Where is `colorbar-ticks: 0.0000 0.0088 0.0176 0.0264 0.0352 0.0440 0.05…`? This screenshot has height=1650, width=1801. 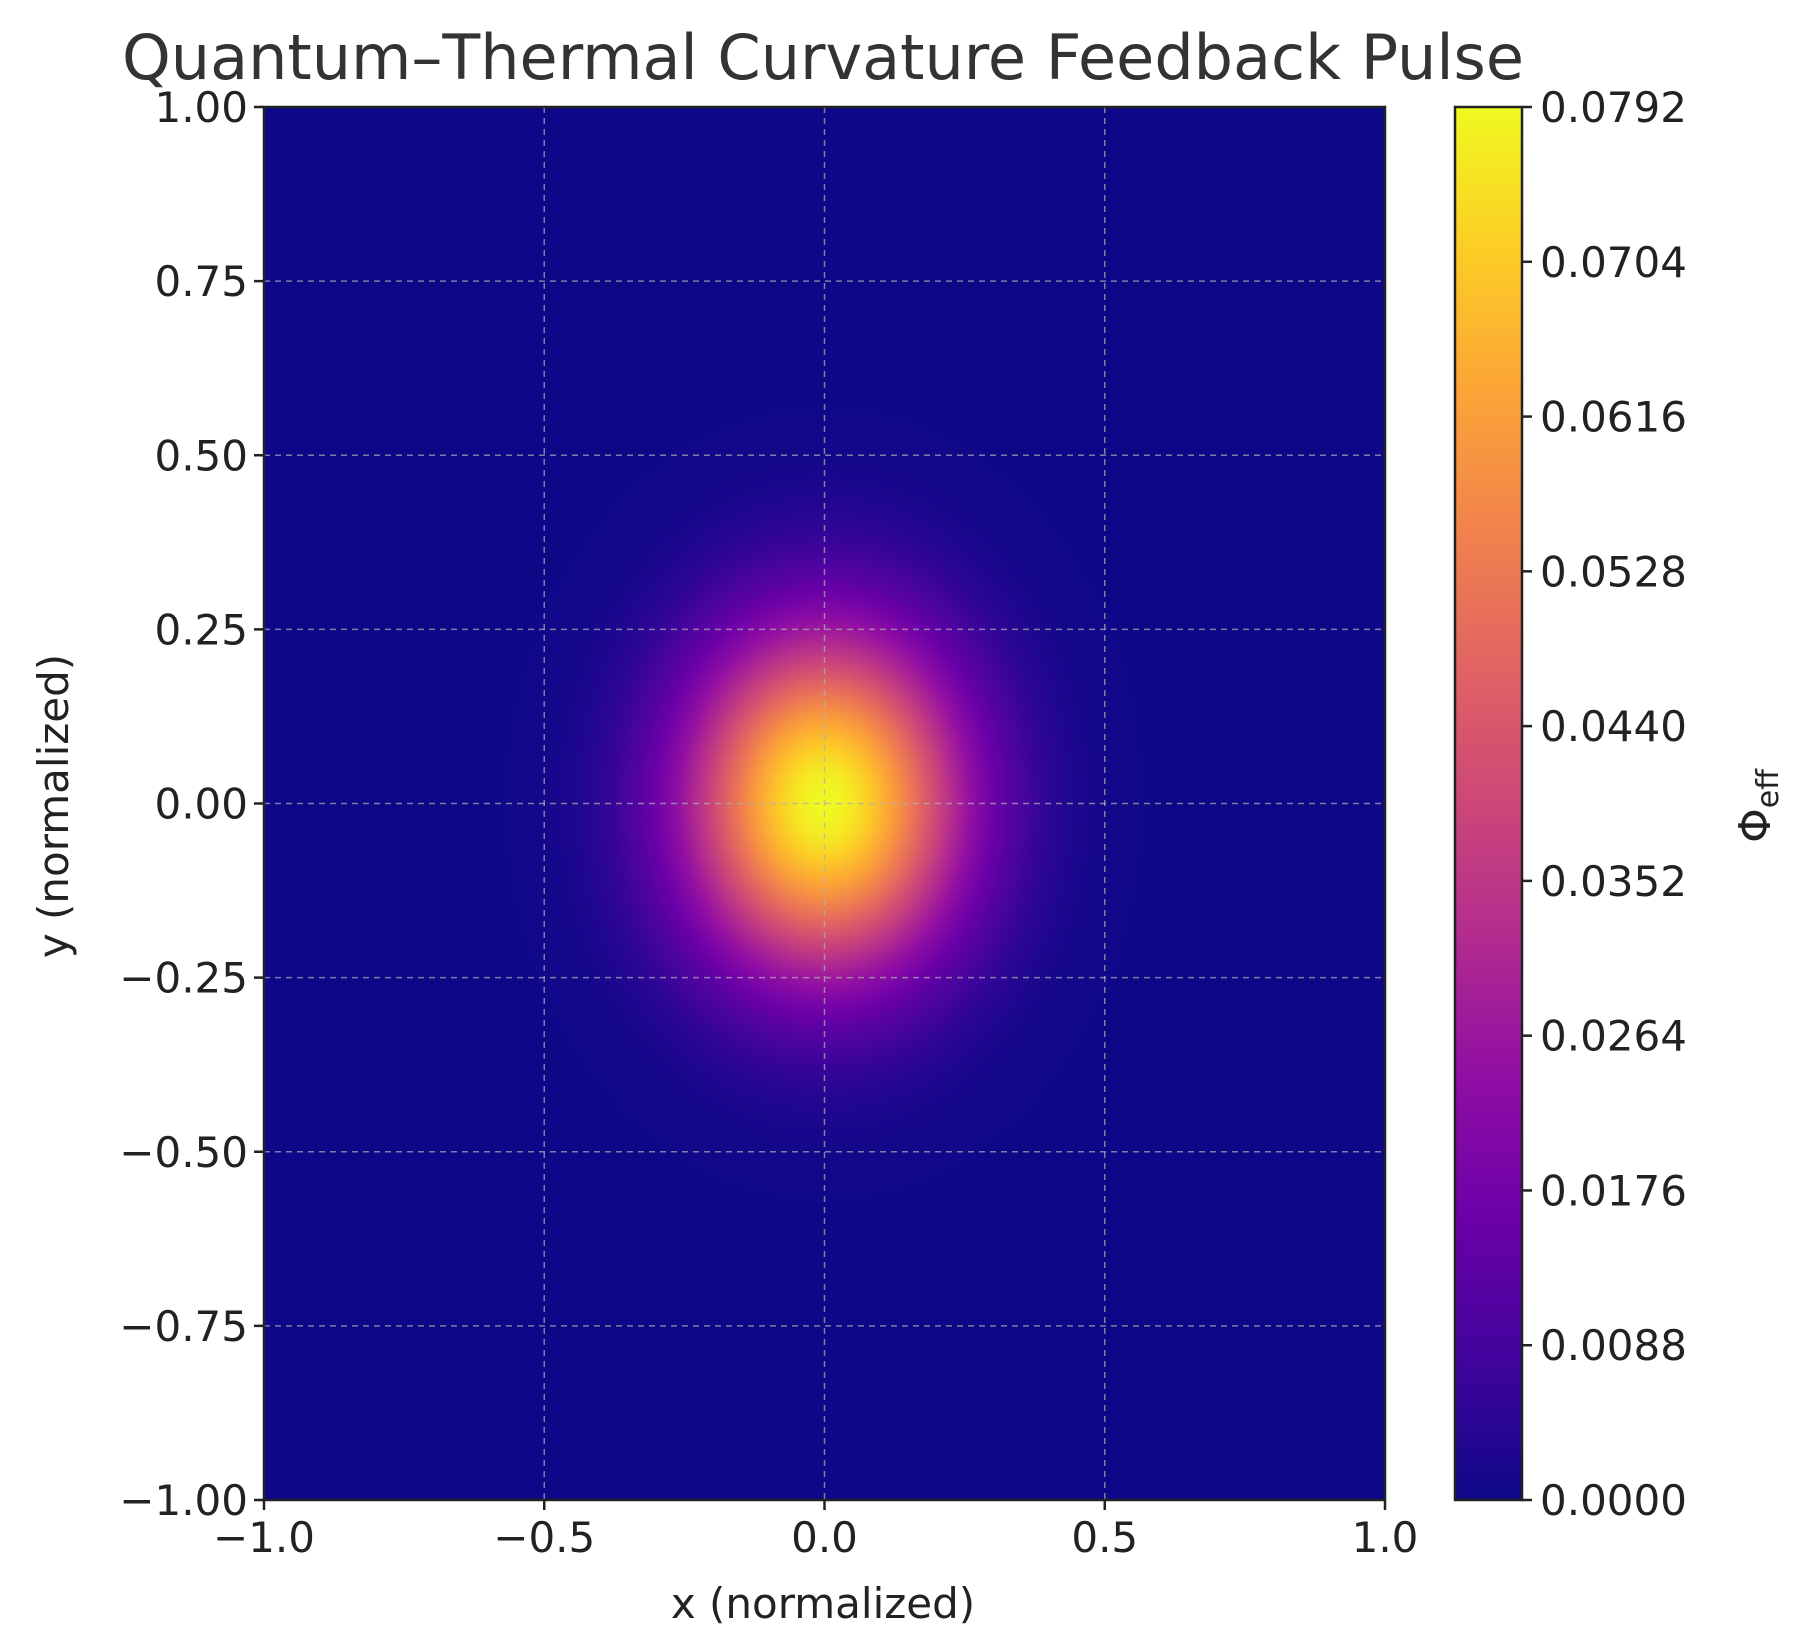 colorbar-ticks: 0.0000 0.0088 0.0176 0.0264 0.0352 0.0440 0.05… is located at coordinates (1604, 804).